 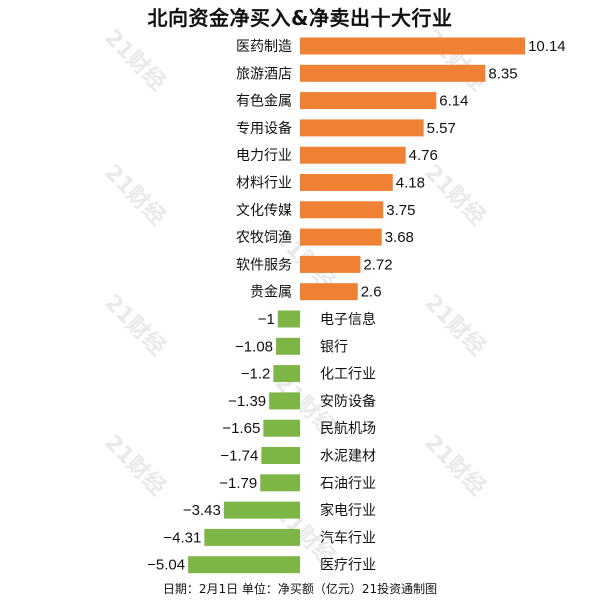 I want to click on category-label: 石油行业, so click(x=348, y=484).